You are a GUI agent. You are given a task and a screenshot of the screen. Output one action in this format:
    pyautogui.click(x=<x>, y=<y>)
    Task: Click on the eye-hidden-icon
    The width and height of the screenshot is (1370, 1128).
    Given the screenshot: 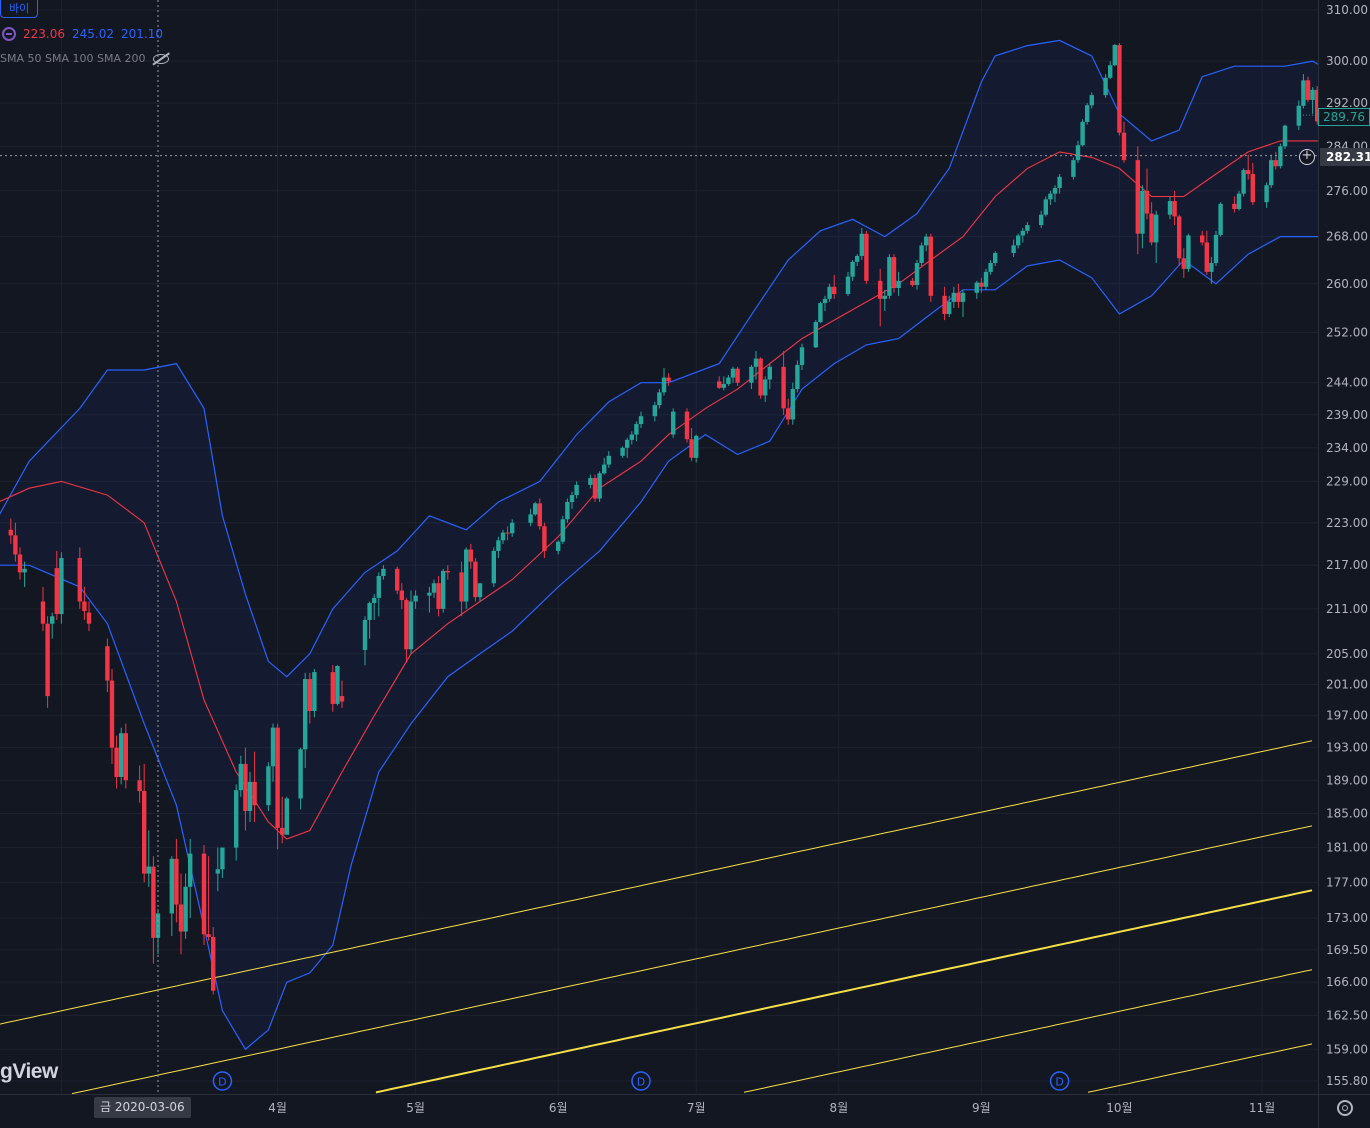 What is the action you would take?
    pyautogui.click(x=161, y=58)
    